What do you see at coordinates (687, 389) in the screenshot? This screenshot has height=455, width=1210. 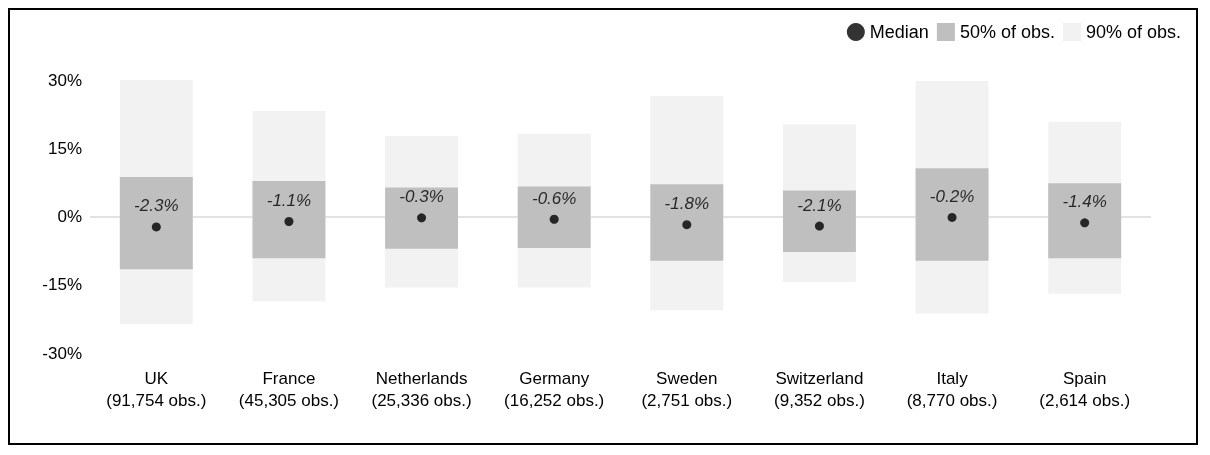 I see `x-tick-label: Sweden (2,751 obs.)` at bounding box center [687, 389].